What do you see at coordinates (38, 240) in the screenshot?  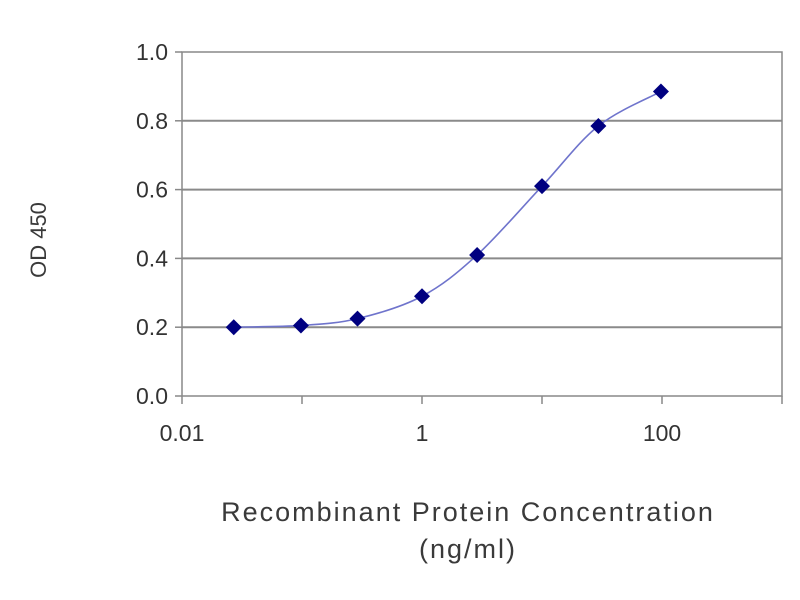 I see `y-axis-title: OD 450` at bounding box center [38, 240].